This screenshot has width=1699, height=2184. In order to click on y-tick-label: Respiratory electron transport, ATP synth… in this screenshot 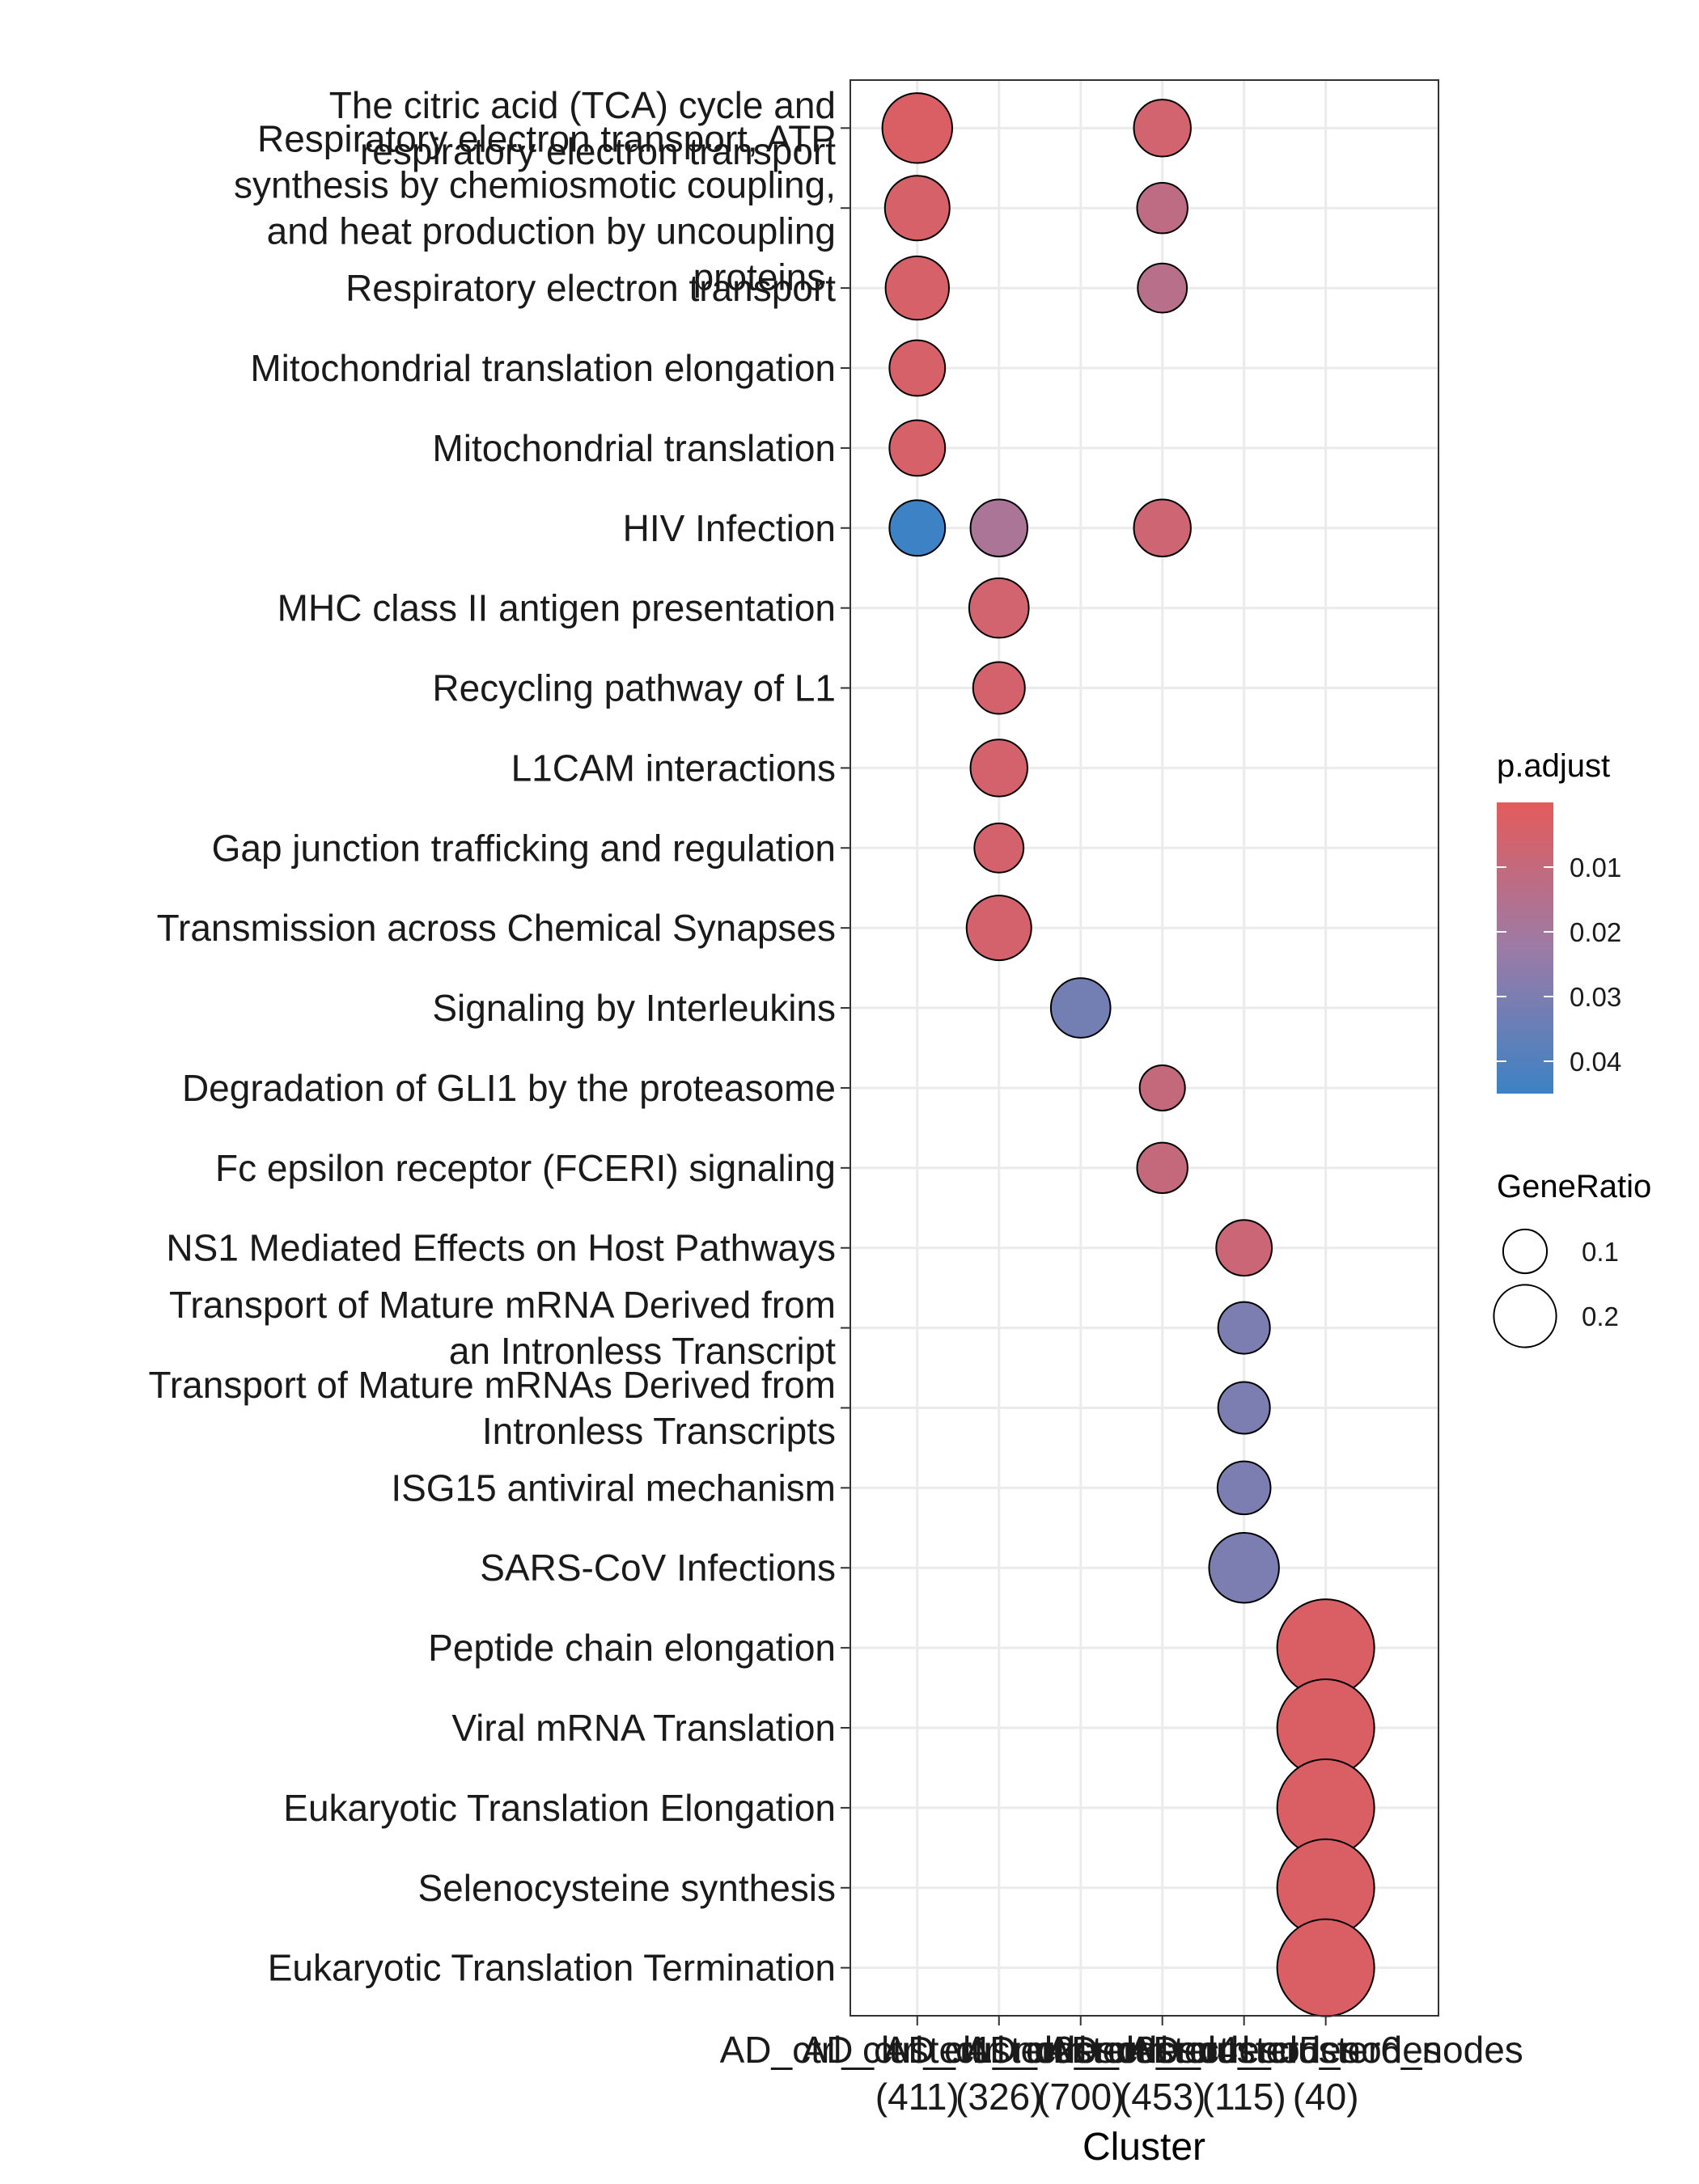, I will do `click(535, 208)`.